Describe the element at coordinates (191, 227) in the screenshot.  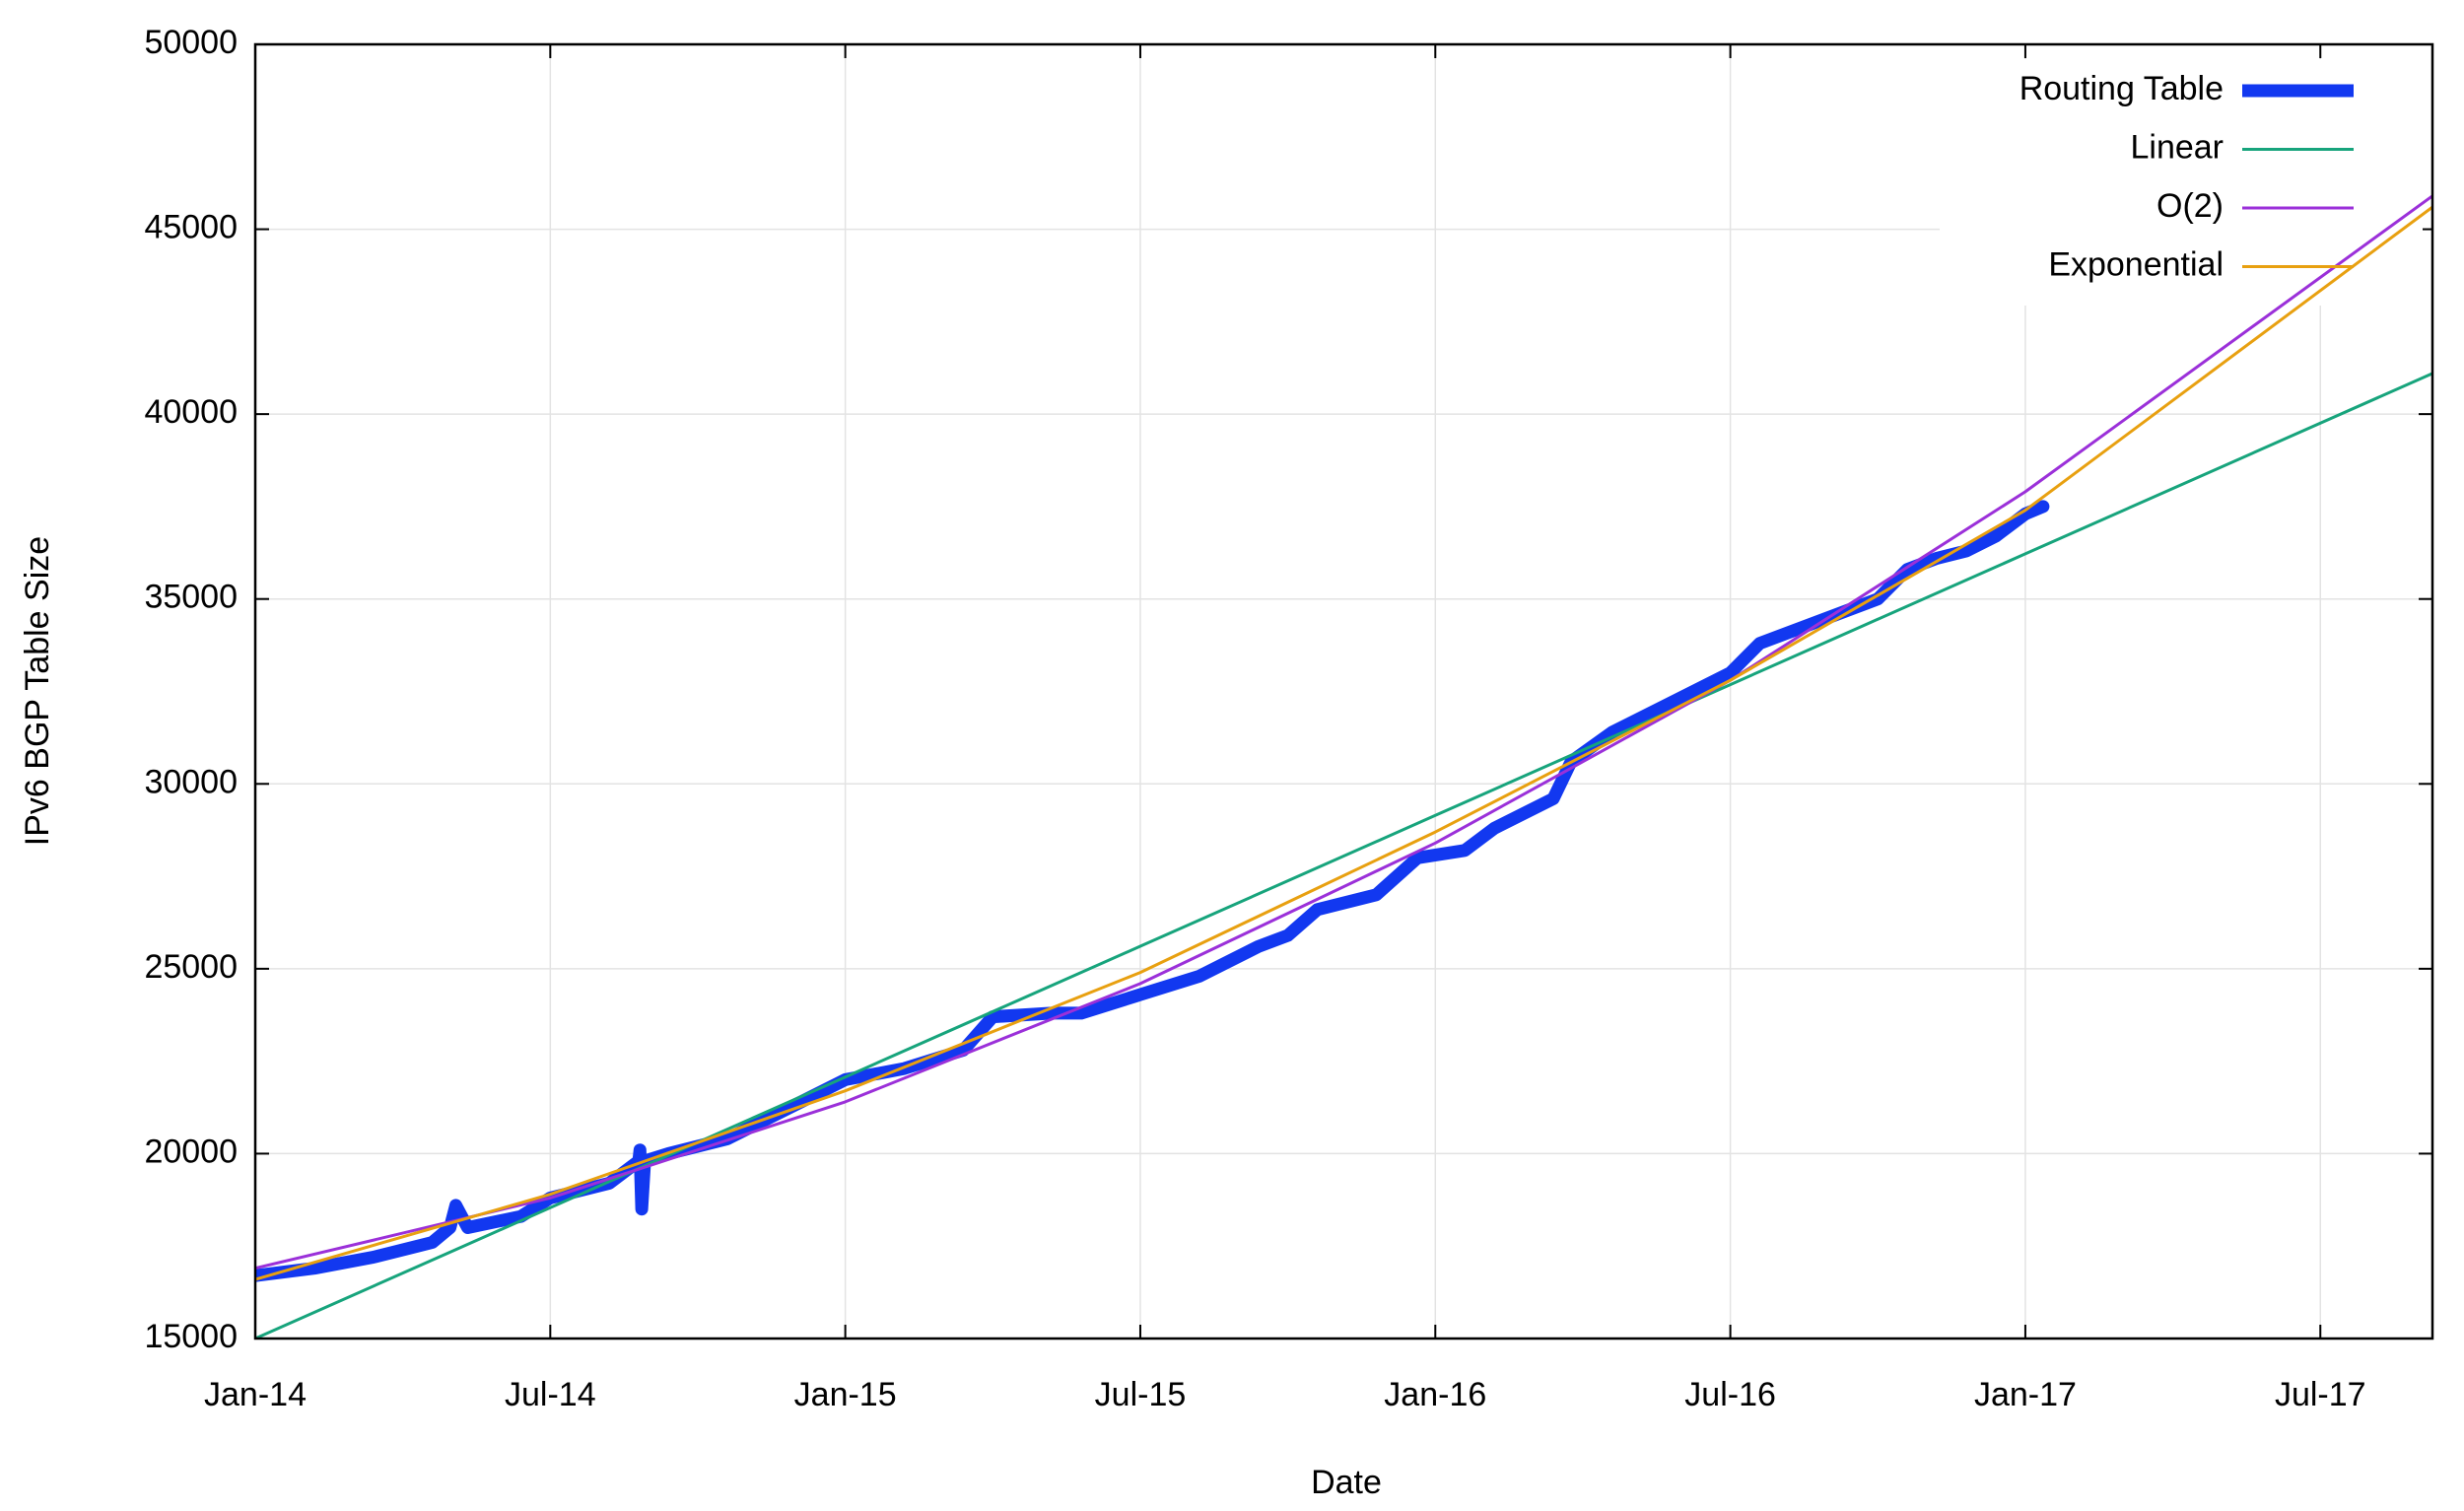
I see `y-tick-label: 45000` at that location.